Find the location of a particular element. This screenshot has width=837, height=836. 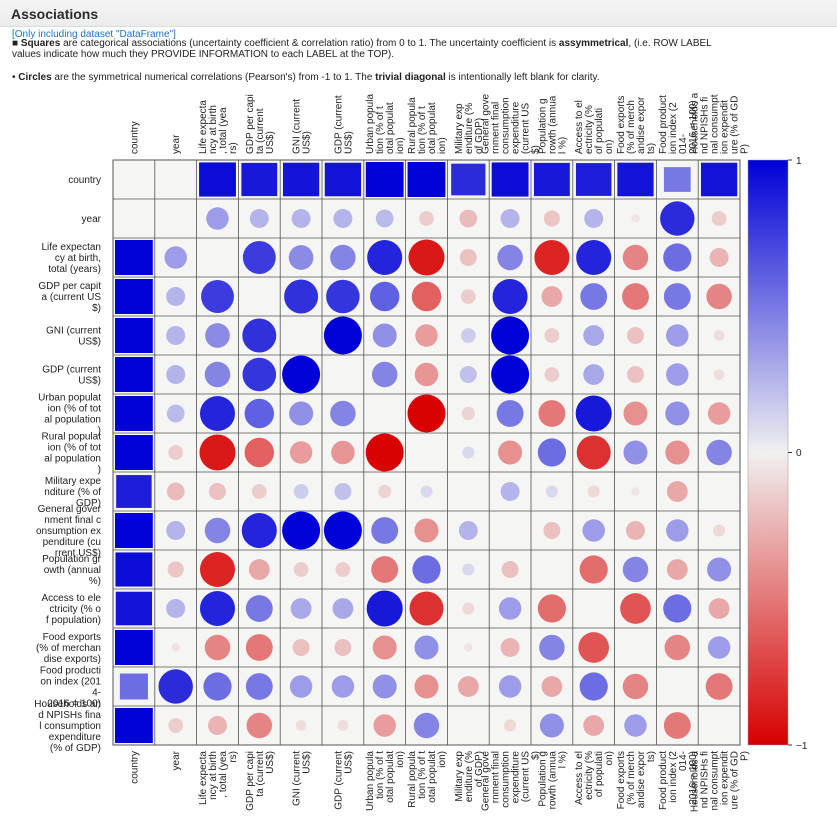

row-label: GDP (current is located at coordinates (71, 370).